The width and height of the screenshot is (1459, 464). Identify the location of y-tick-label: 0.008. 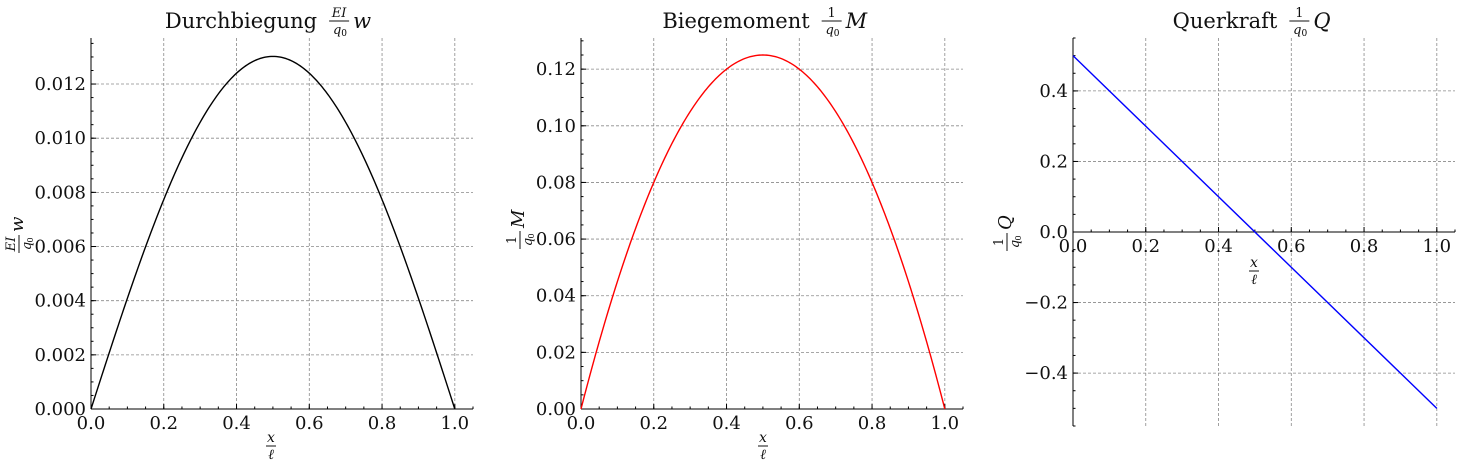
(60, 192).